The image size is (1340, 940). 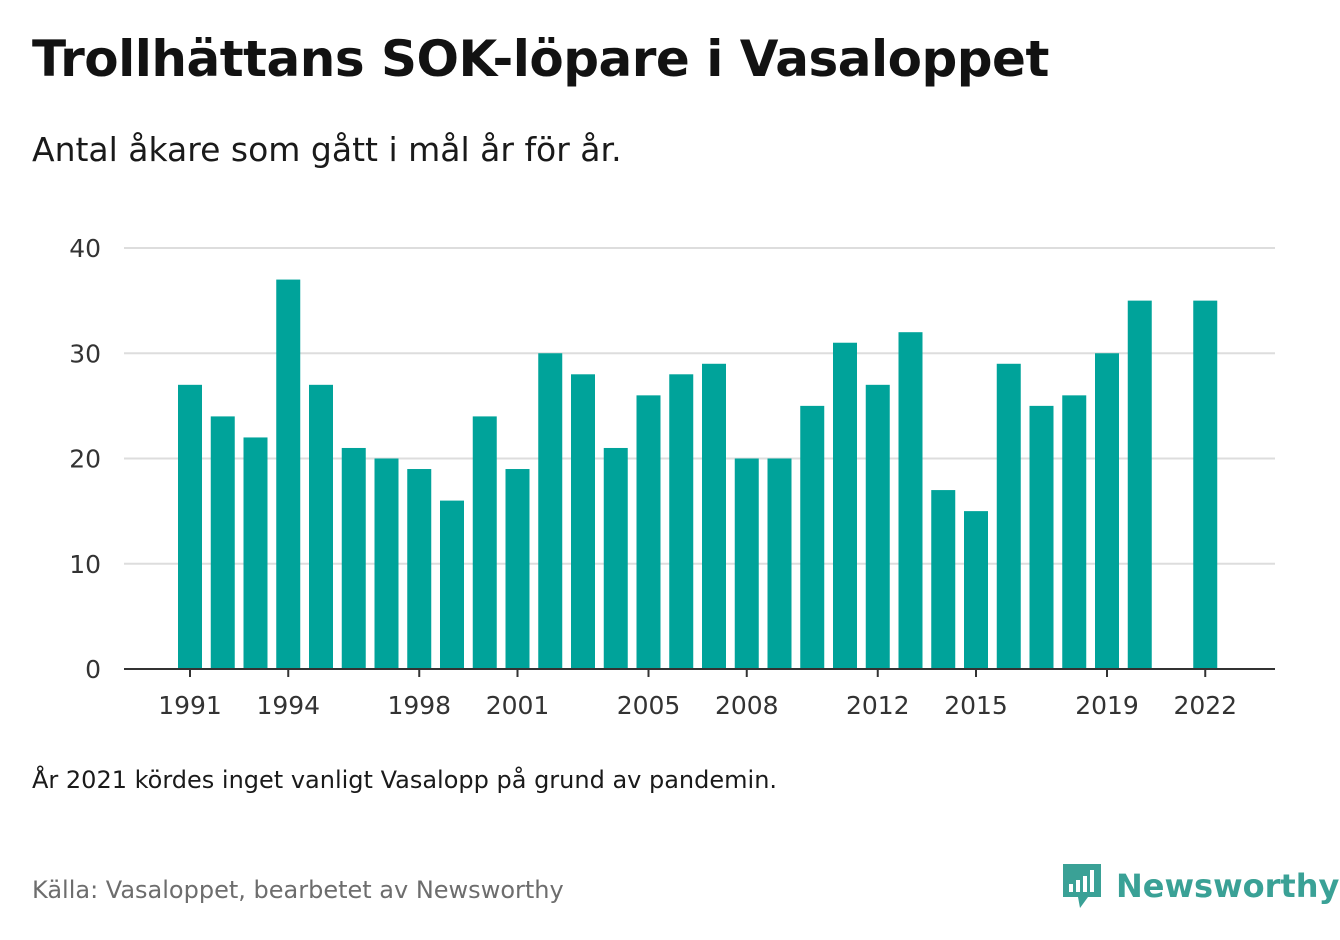 I want to click on bar-2022, so click(x=1205, y=484).